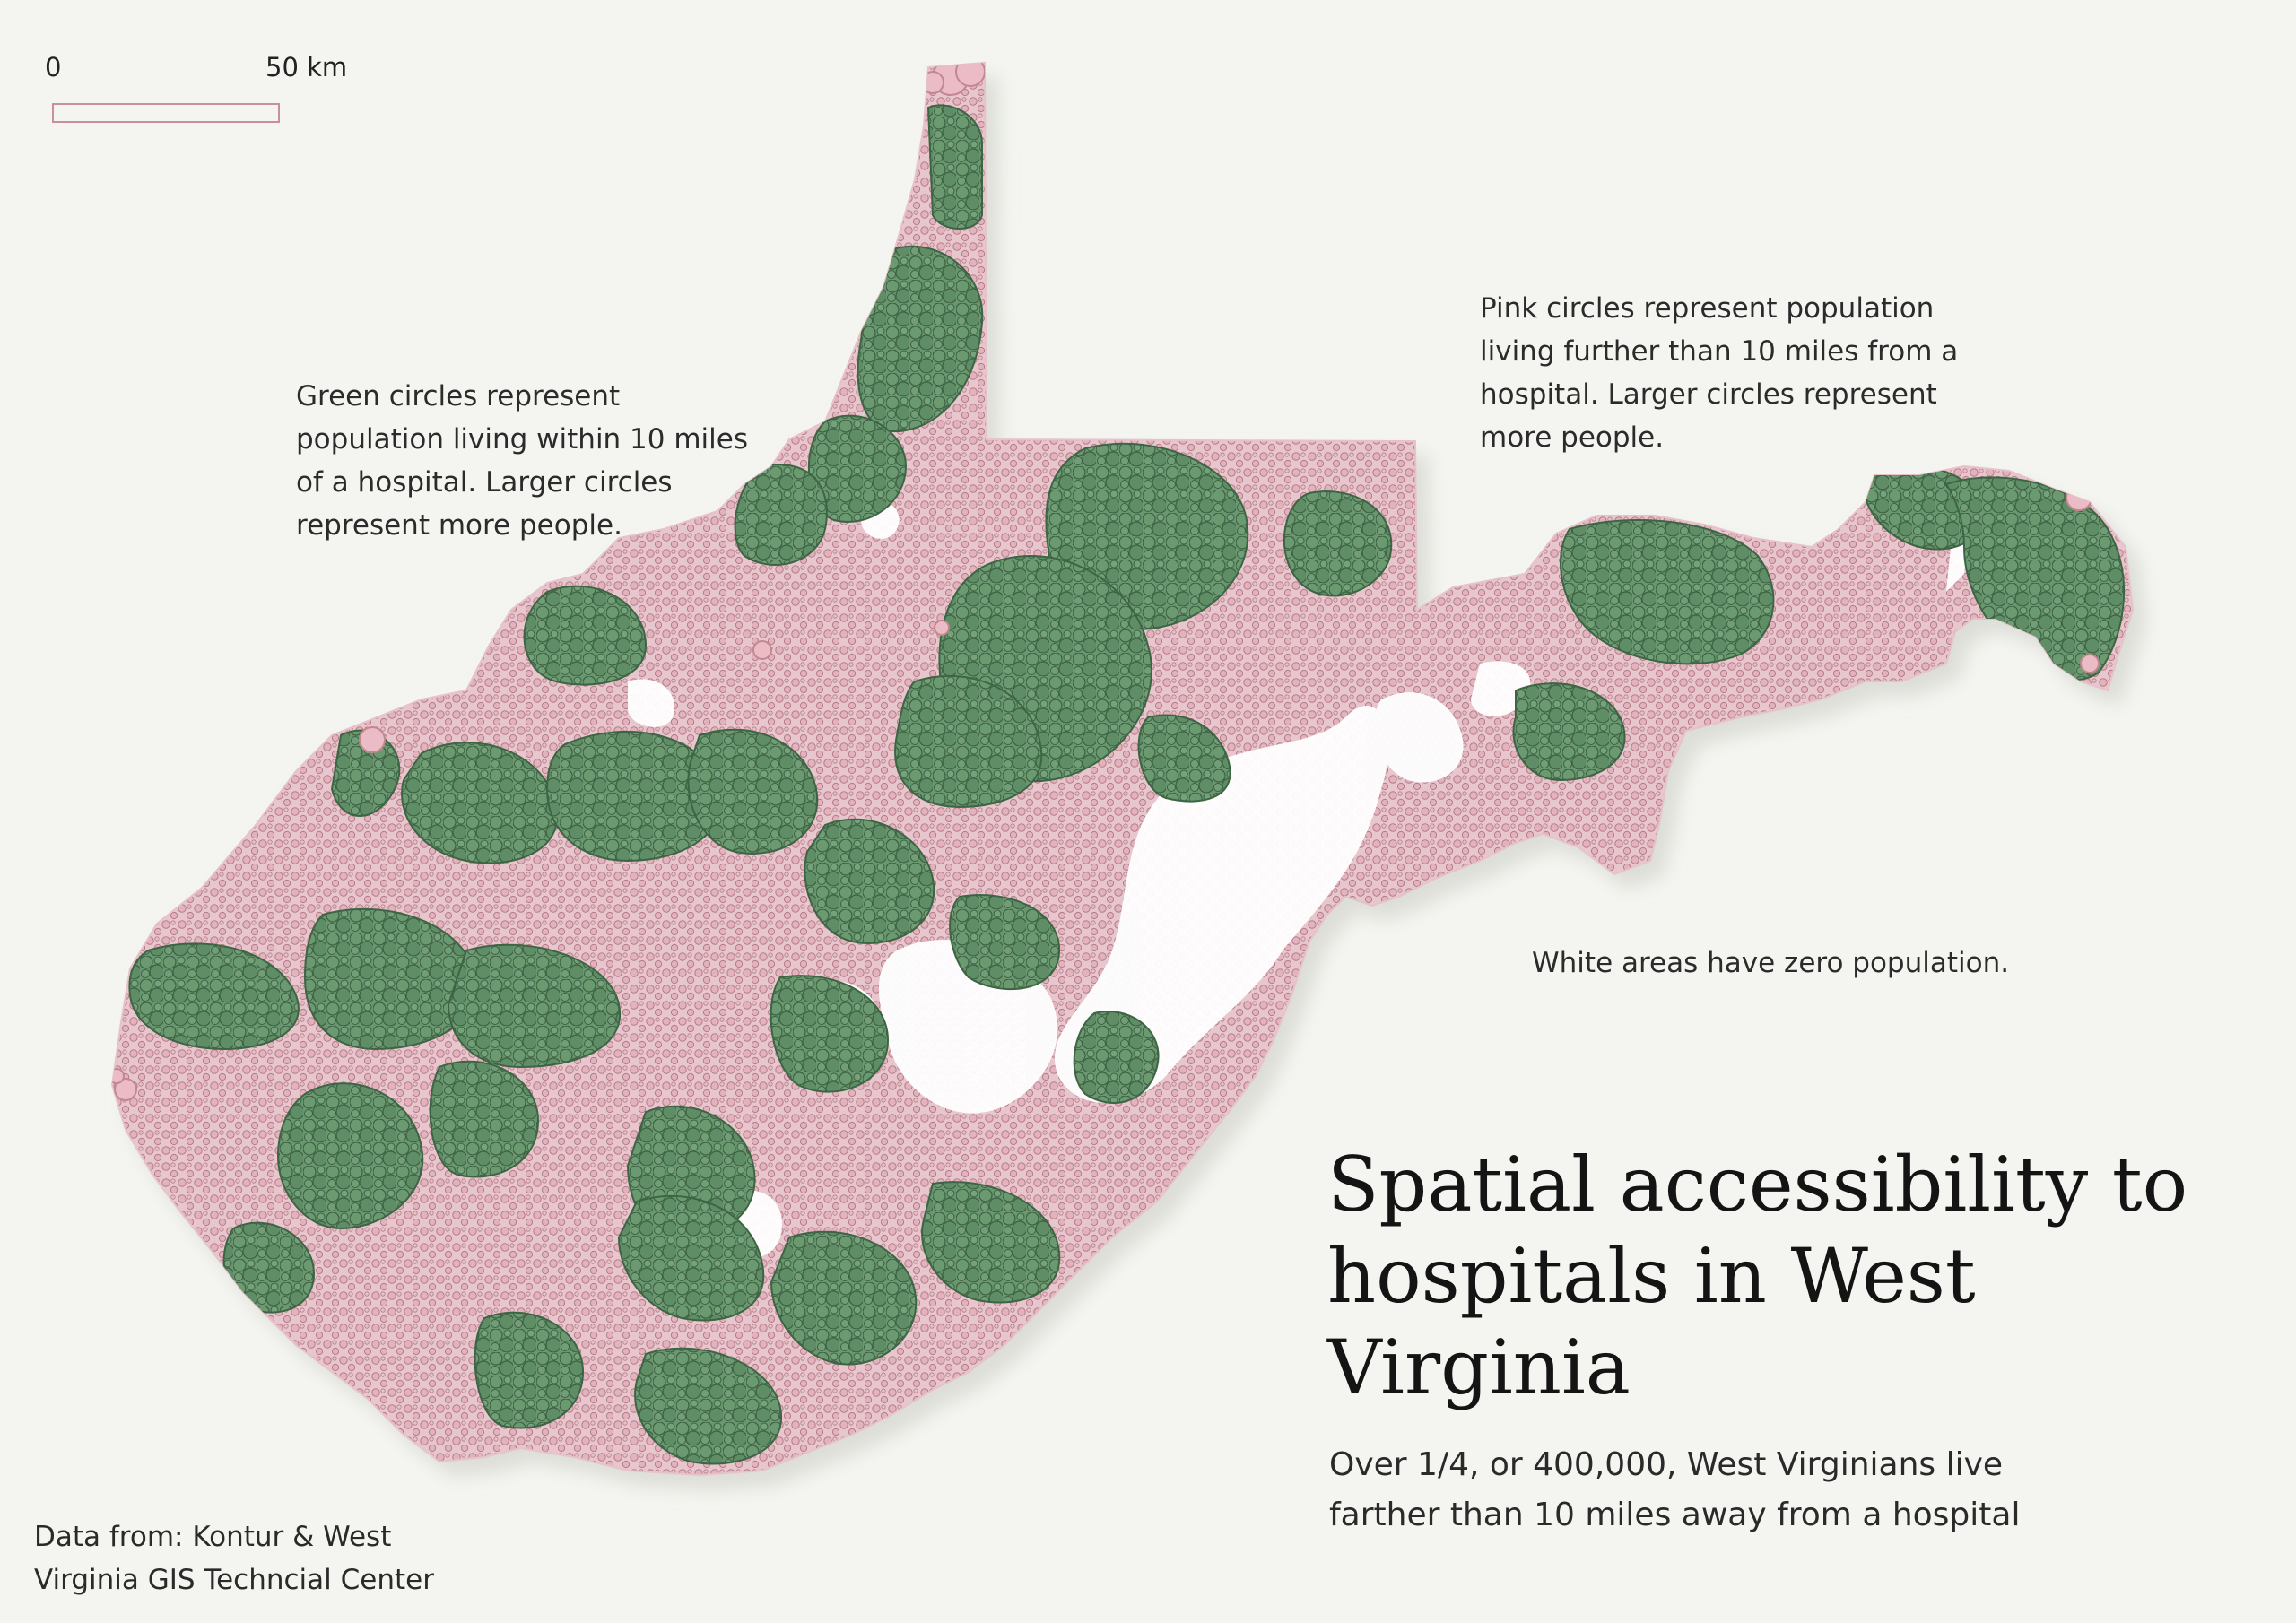 The height and width of the screenshot is (1623, 2296). Describe the element at coordinates (306, 67) in the screenshot. I see `scale-end-label: 50 km` at that location.